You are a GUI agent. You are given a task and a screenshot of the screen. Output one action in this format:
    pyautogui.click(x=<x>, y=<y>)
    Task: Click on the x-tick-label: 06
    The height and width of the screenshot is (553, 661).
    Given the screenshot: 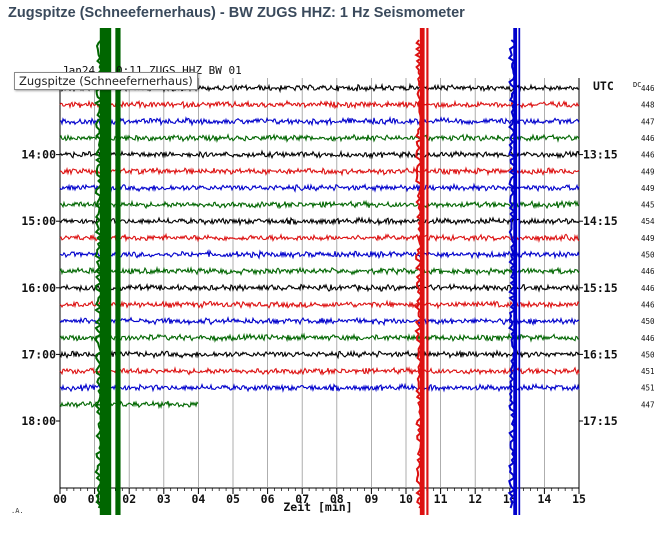 What is the action you would take?
    pyautogui.click(x=268, y=499)
    